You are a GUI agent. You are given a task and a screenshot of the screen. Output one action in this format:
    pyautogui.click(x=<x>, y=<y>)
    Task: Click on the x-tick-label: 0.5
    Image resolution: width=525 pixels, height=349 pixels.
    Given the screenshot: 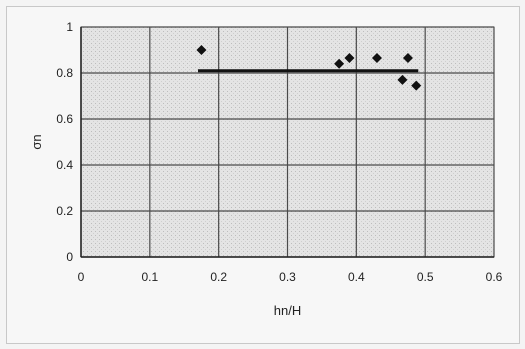 What is the action you would take?
    pyautogui.click(x=425, y=277)
    